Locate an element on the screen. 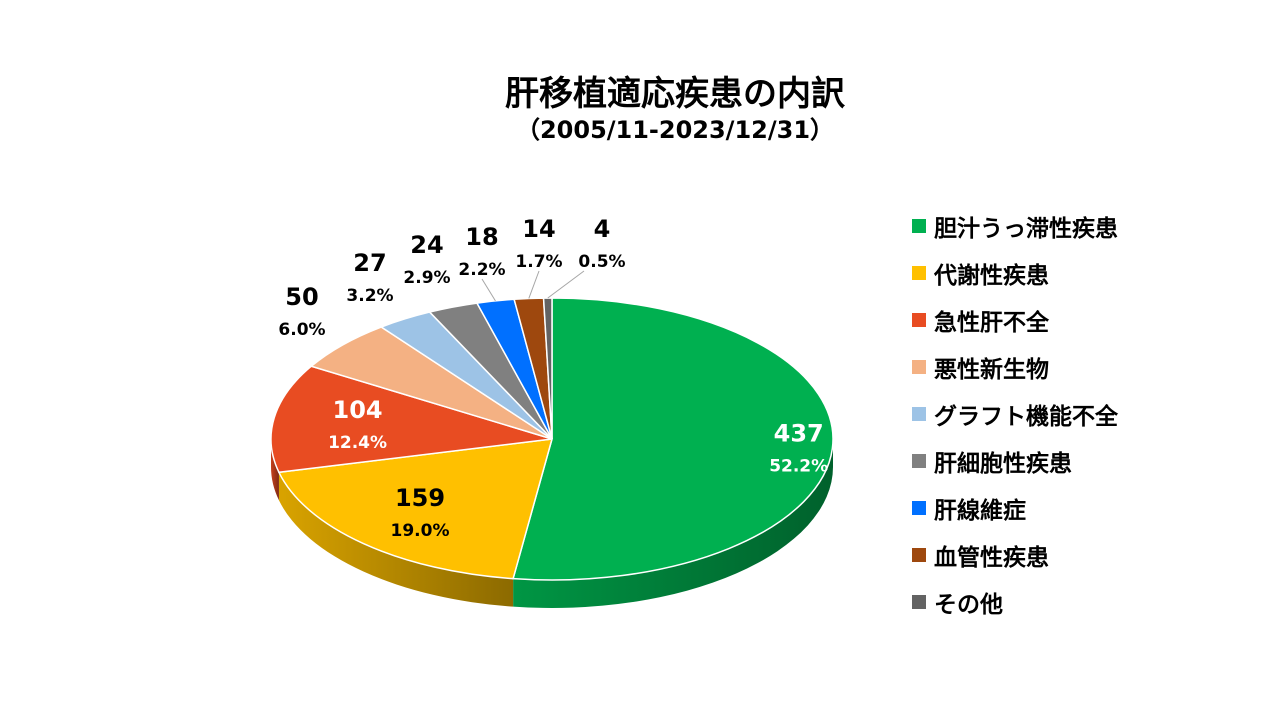  value-label-5: 24 is located at coordinates (426, 245).